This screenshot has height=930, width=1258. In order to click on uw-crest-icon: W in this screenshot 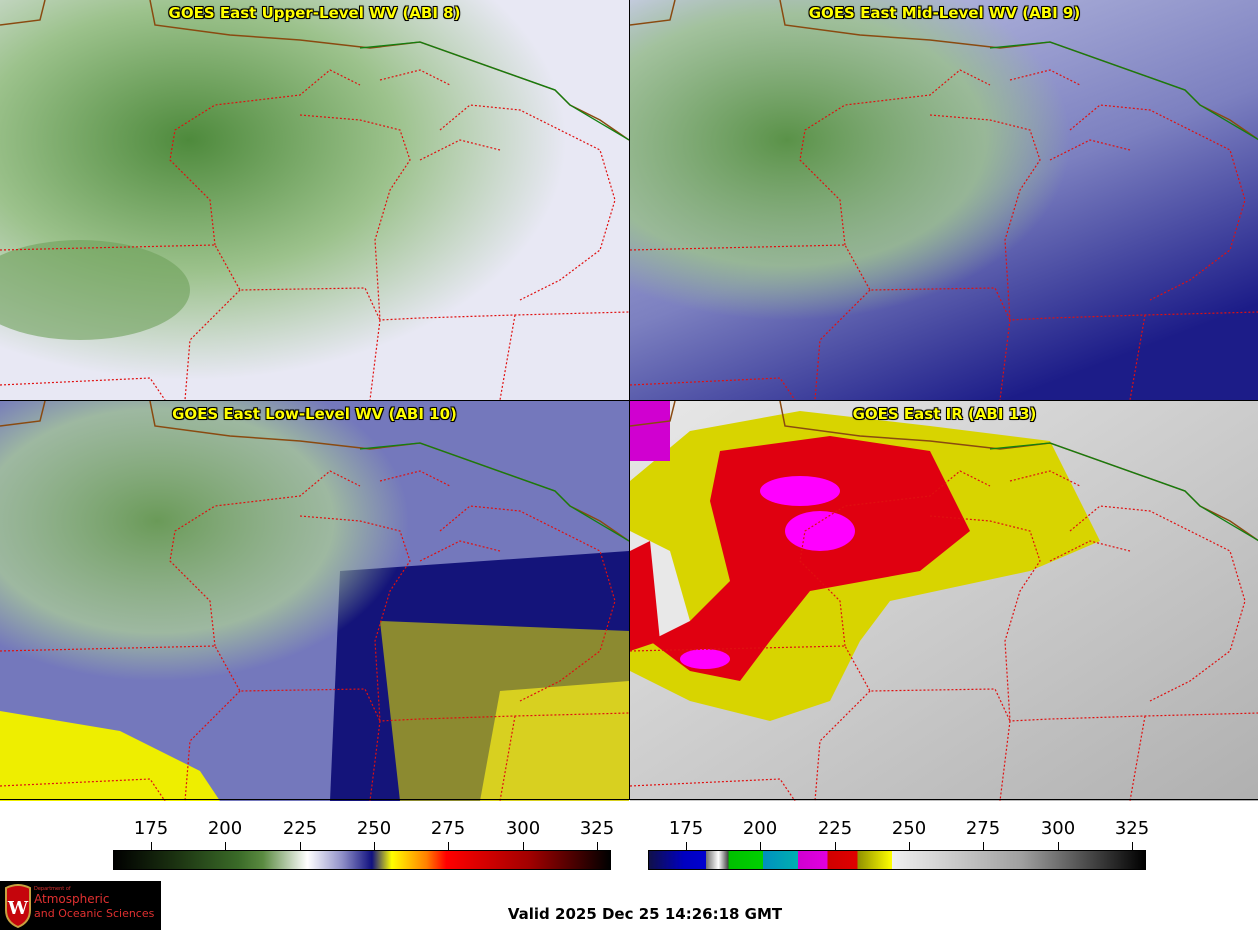, I will do `click(18, 906)`.